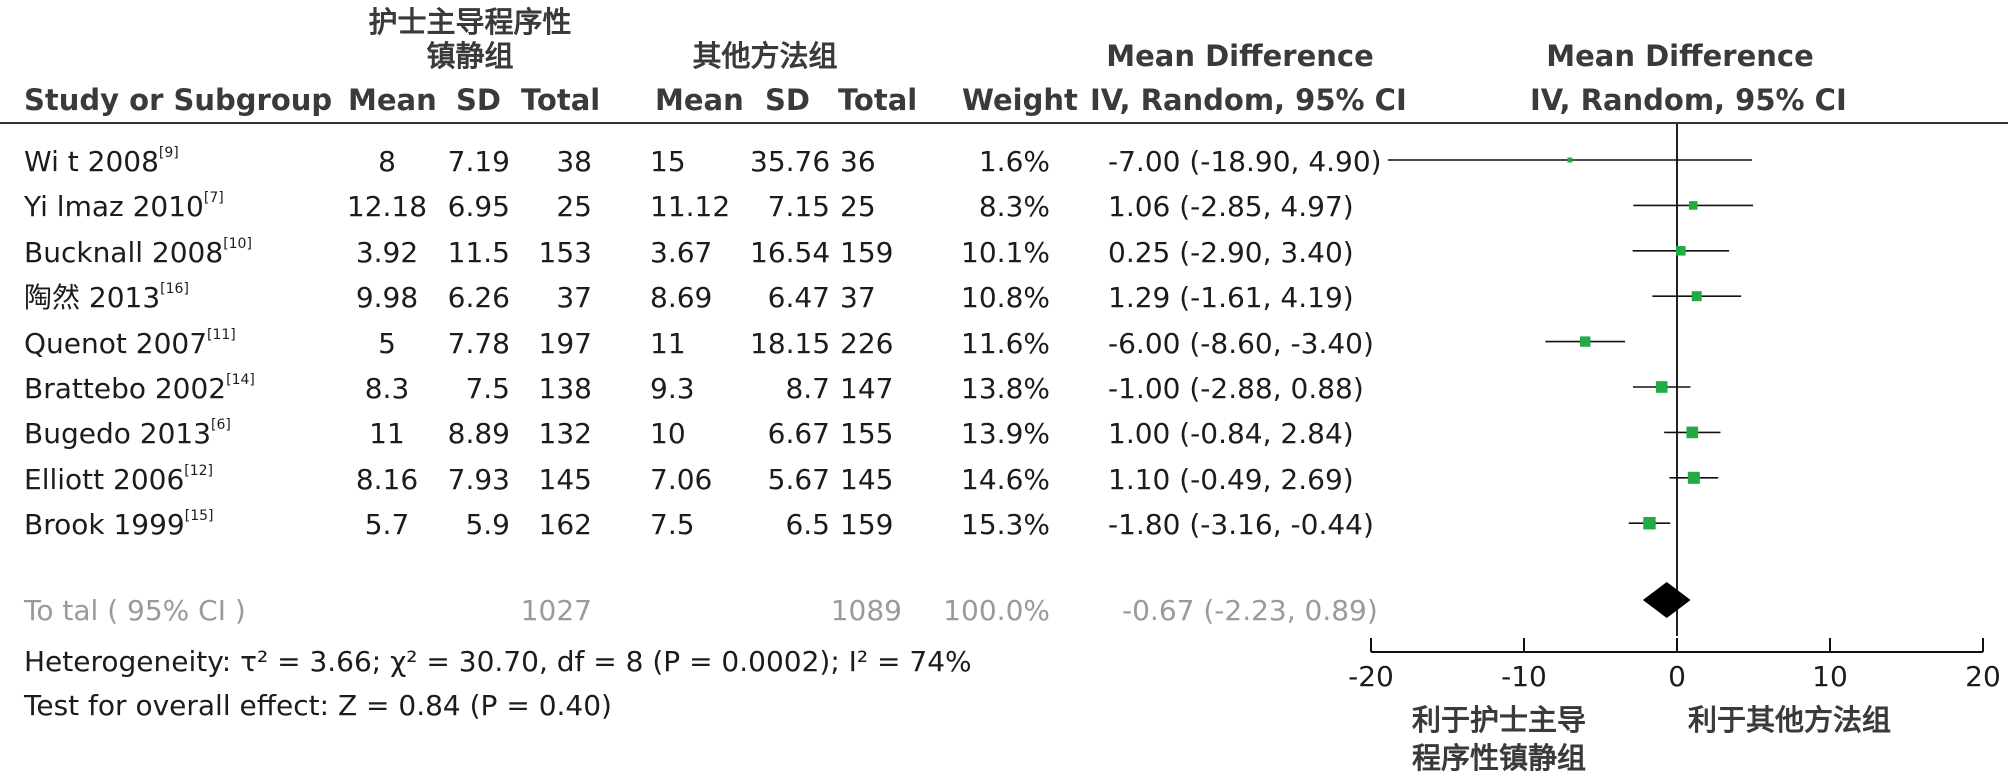 Image resolution: width=2008 pixels, height=775 pixels. Describe the element at coordinates (221, 425) in the screenshot. I see `study-reference: [6]` at that location.